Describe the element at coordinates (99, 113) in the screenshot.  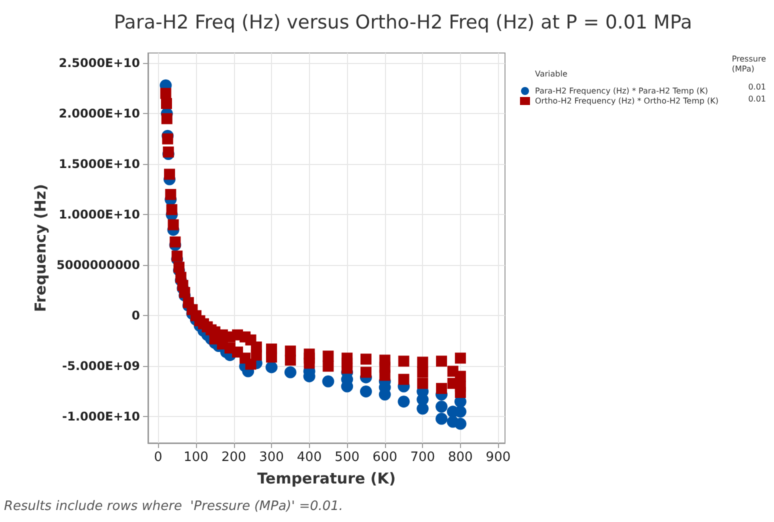
I see `y-tick-label: 2.0000E+10` at that location.